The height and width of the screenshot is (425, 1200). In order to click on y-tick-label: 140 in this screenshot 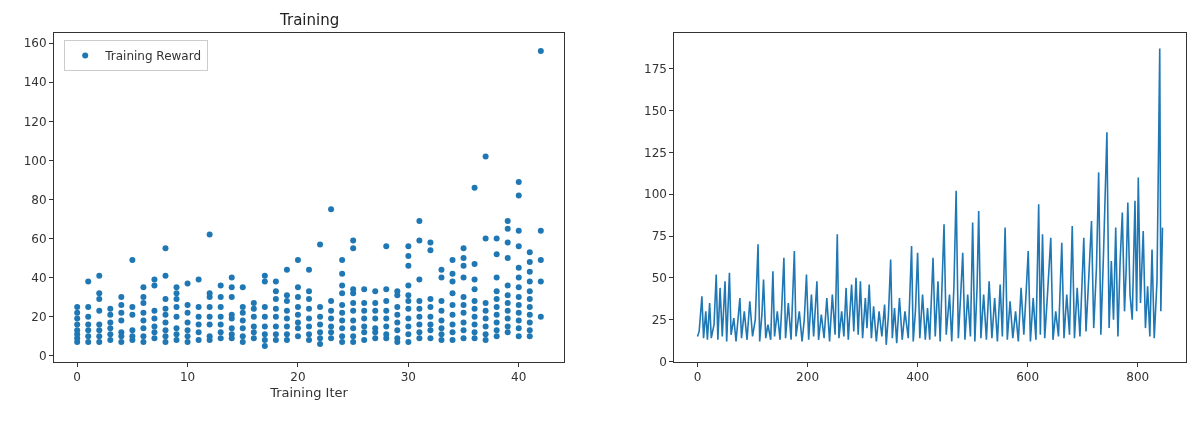, I will do `click(35, 82)`.